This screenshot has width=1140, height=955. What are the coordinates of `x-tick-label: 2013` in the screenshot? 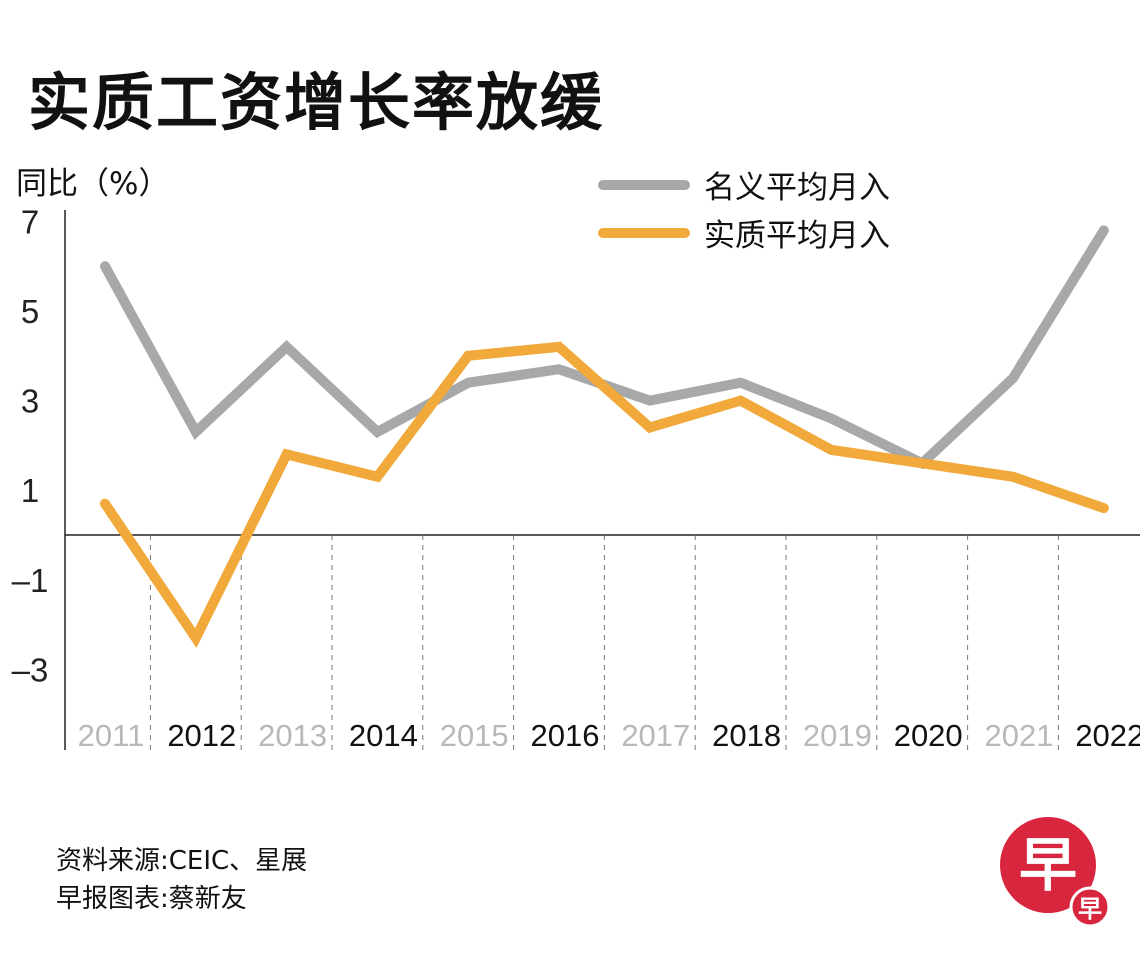 It's located at (292, 735).